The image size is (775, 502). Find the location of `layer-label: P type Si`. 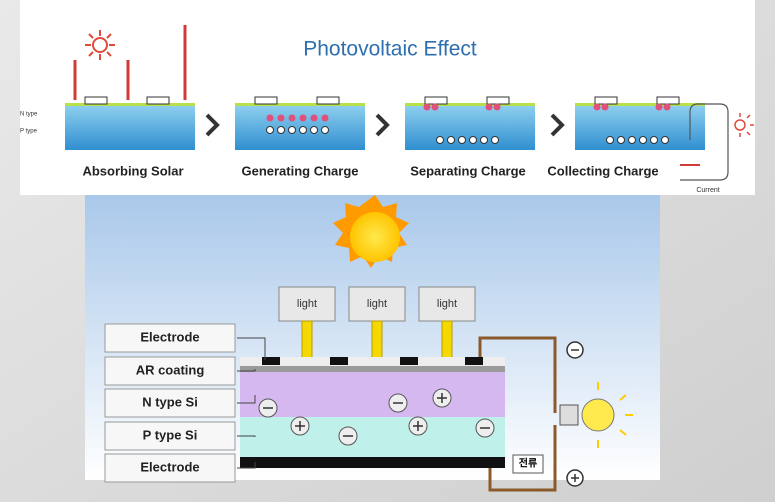

layer-label: P type Si is located at coordinates (170, 434).